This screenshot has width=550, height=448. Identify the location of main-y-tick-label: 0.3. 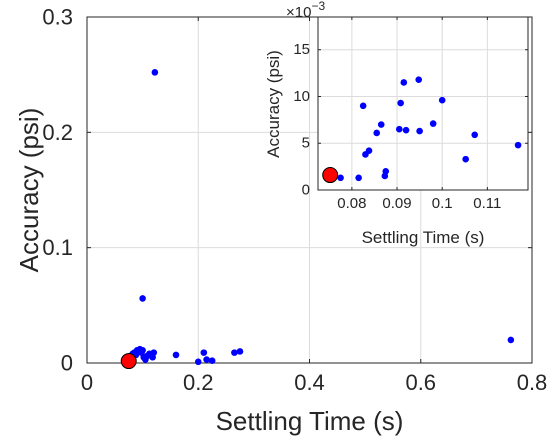
(57, 17).